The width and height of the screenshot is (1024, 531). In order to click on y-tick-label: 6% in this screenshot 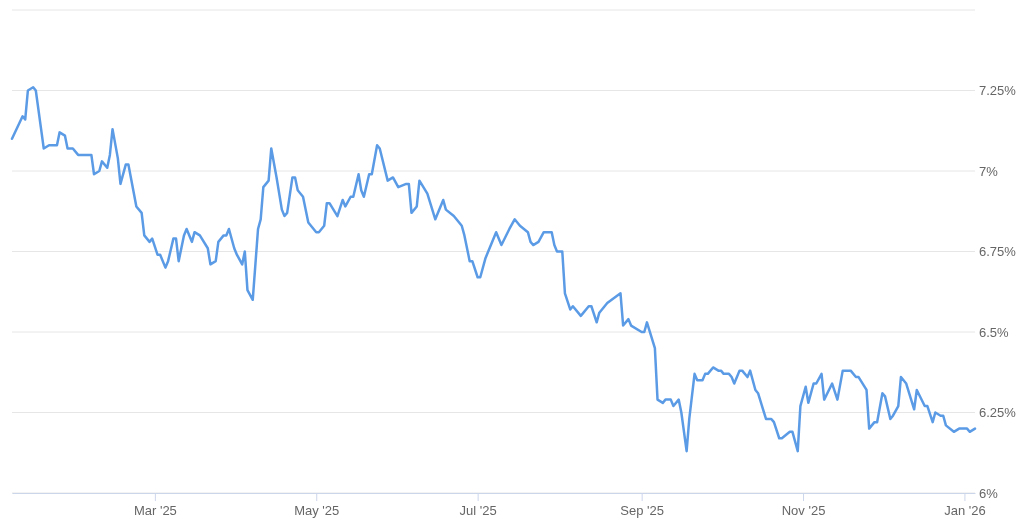, I will do `click(989, 493)`.